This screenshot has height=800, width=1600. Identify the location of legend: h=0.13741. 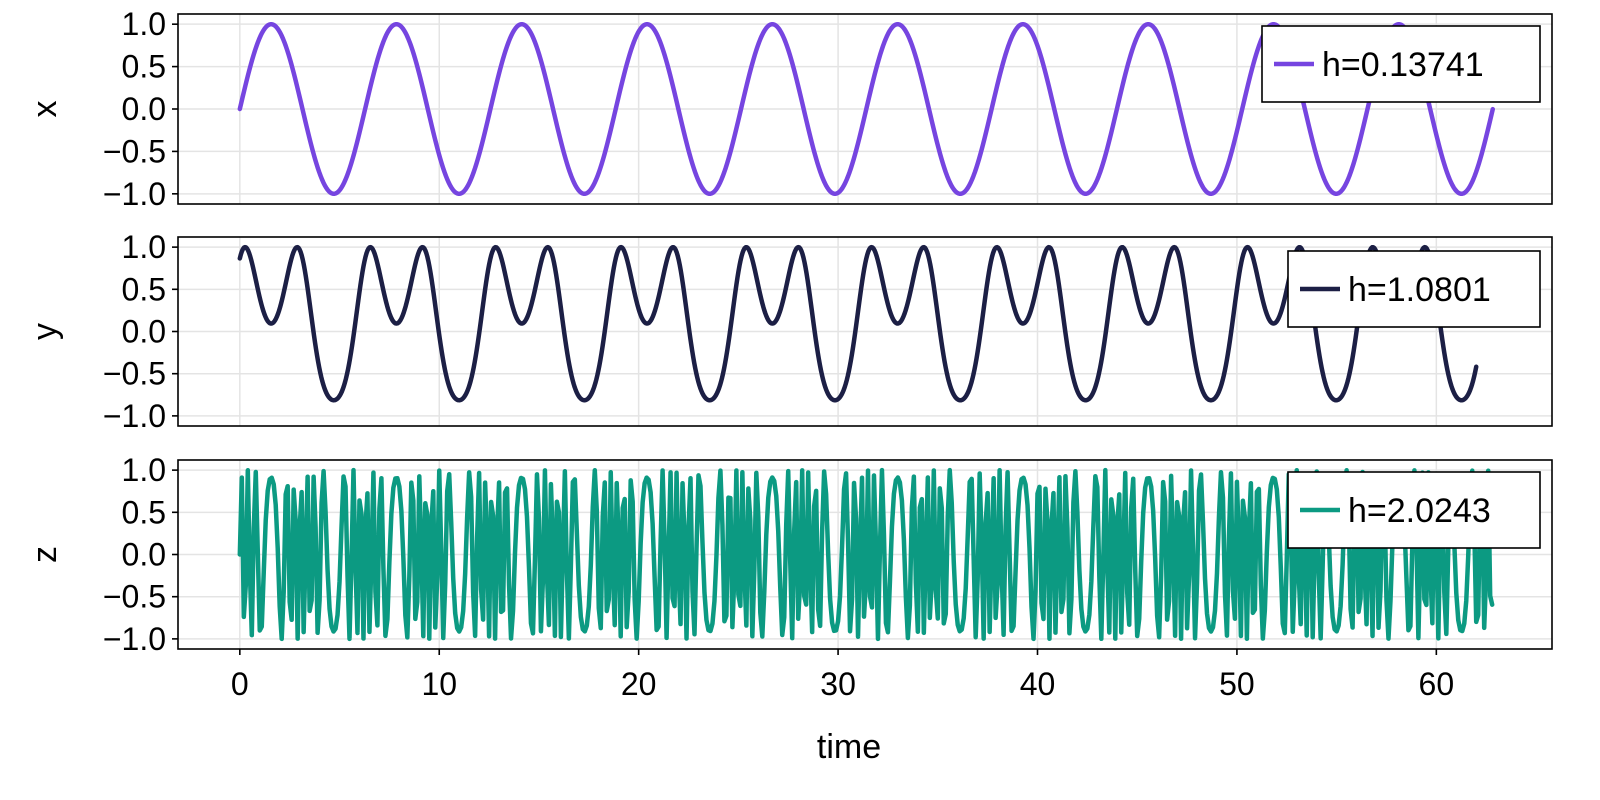
(1401, 64).